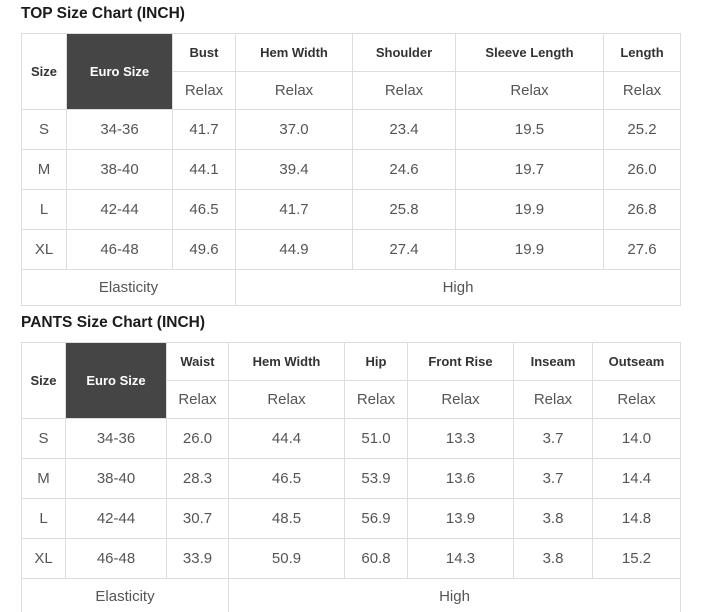 This screenshot has width=701, height=612. Describe the element at coordinates (553, 362) in the screenshot. I see `pants-col-header-inseam: Inseam` at that location.